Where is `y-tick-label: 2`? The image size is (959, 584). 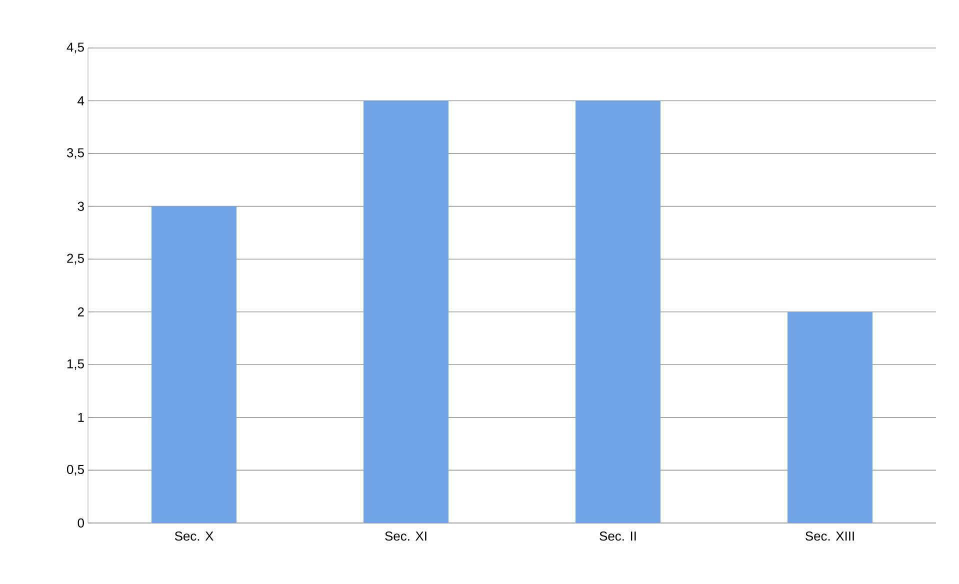
y-tick-label: 2 is located at coordinates (81, 311).